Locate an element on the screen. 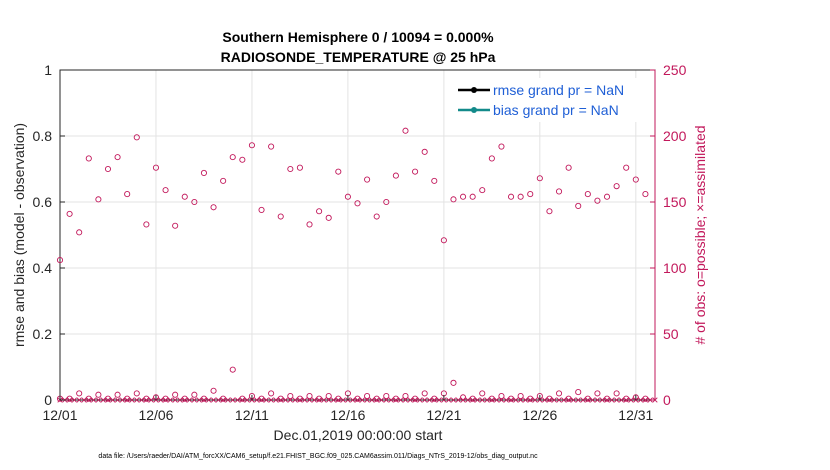  y-tick-label: 0.2 is located at coordinates (43, 334).